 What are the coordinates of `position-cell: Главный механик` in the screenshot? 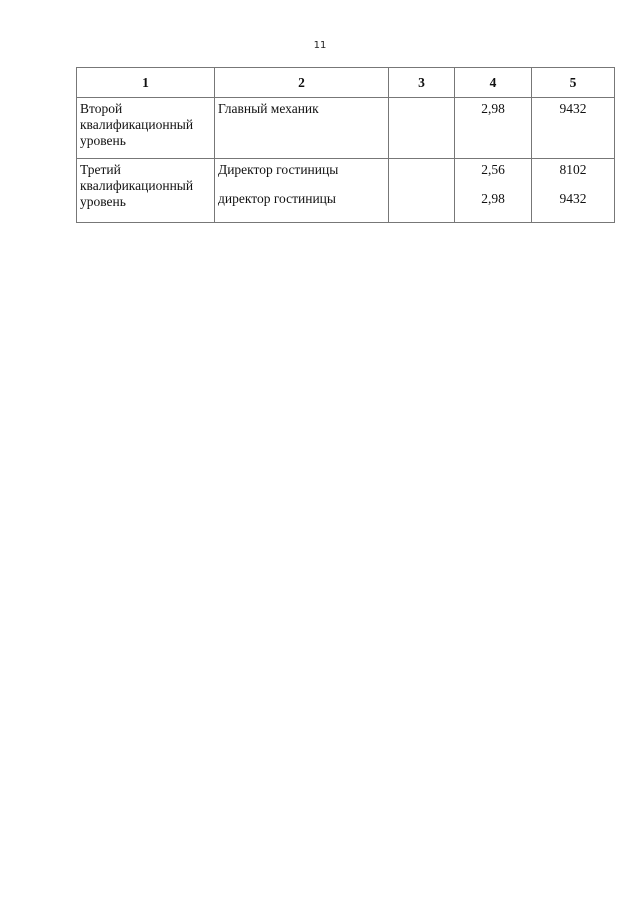 It's located at (301, 128).